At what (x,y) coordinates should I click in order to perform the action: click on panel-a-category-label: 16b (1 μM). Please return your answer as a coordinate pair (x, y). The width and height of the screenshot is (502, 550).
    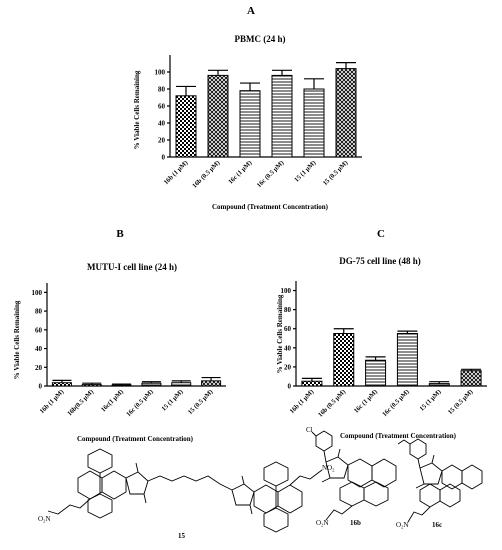
    Looking at the image, I should click on (176, 172).